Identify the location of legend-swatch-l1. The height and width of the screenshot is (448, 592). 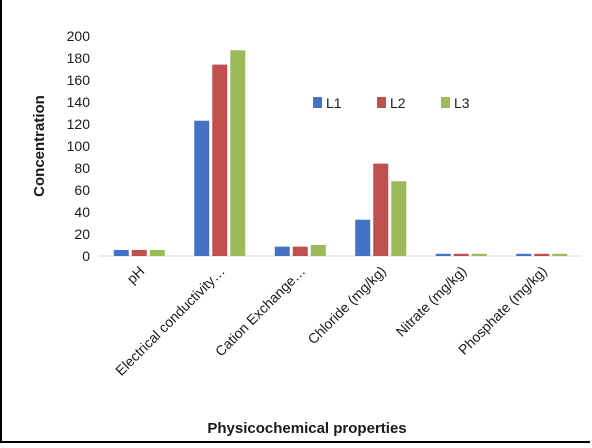
(317, 102).